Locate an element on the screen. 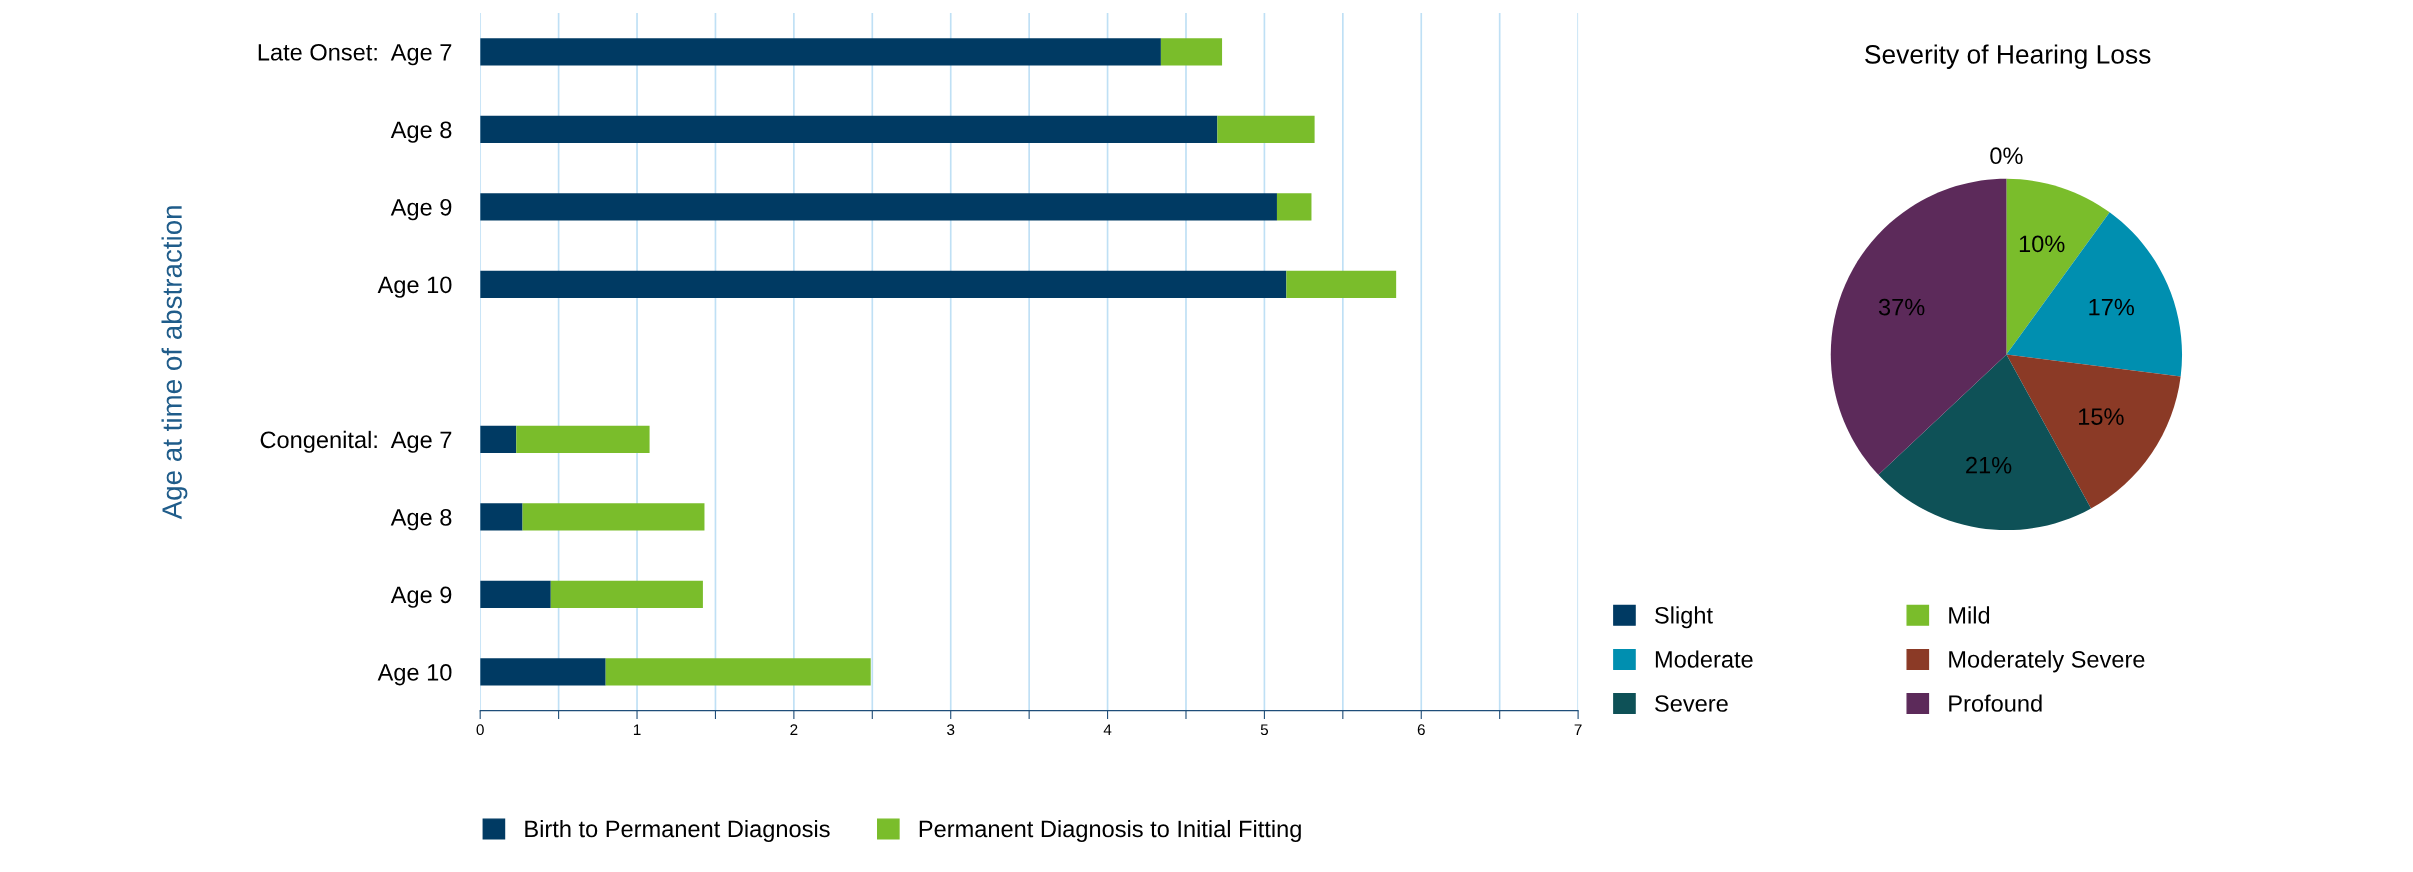 This screenshot has width=2413, height=872. x-tick-label: 5 is located at coordinates (1264, 730).